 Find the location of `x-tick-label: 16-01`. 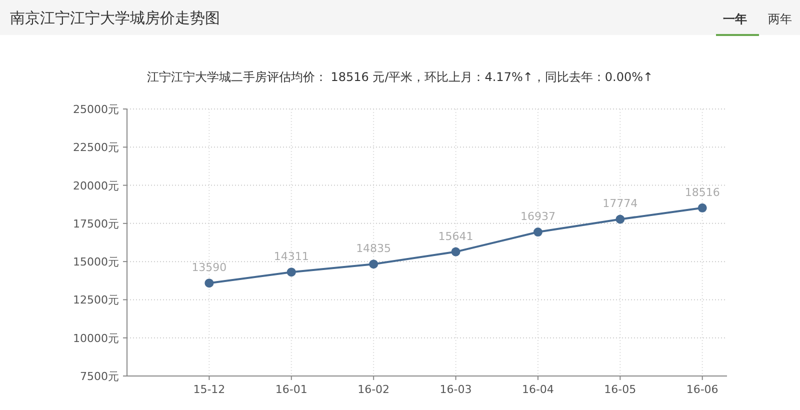

x-tick-label: 16-01 is located at coordinates (291, 389).